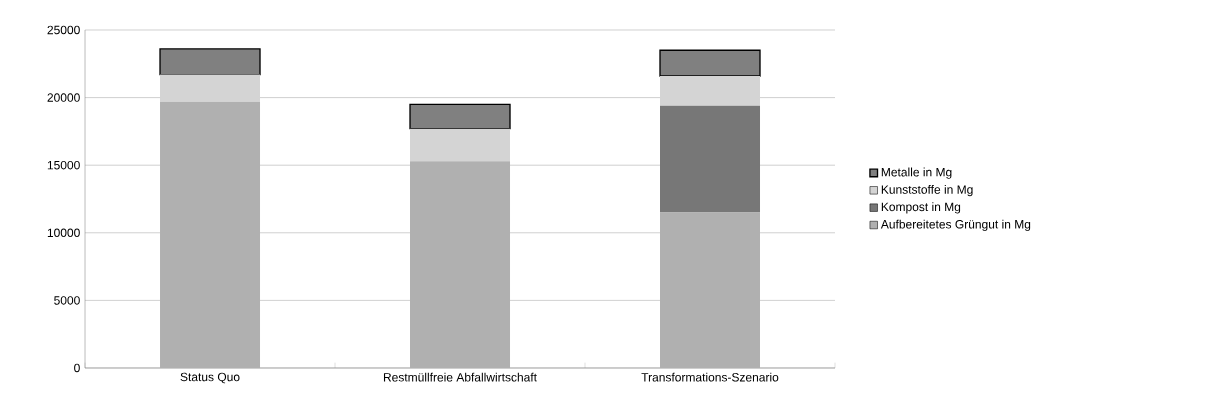  I want to click on y-tick-label: 25000, so click(63, 30).